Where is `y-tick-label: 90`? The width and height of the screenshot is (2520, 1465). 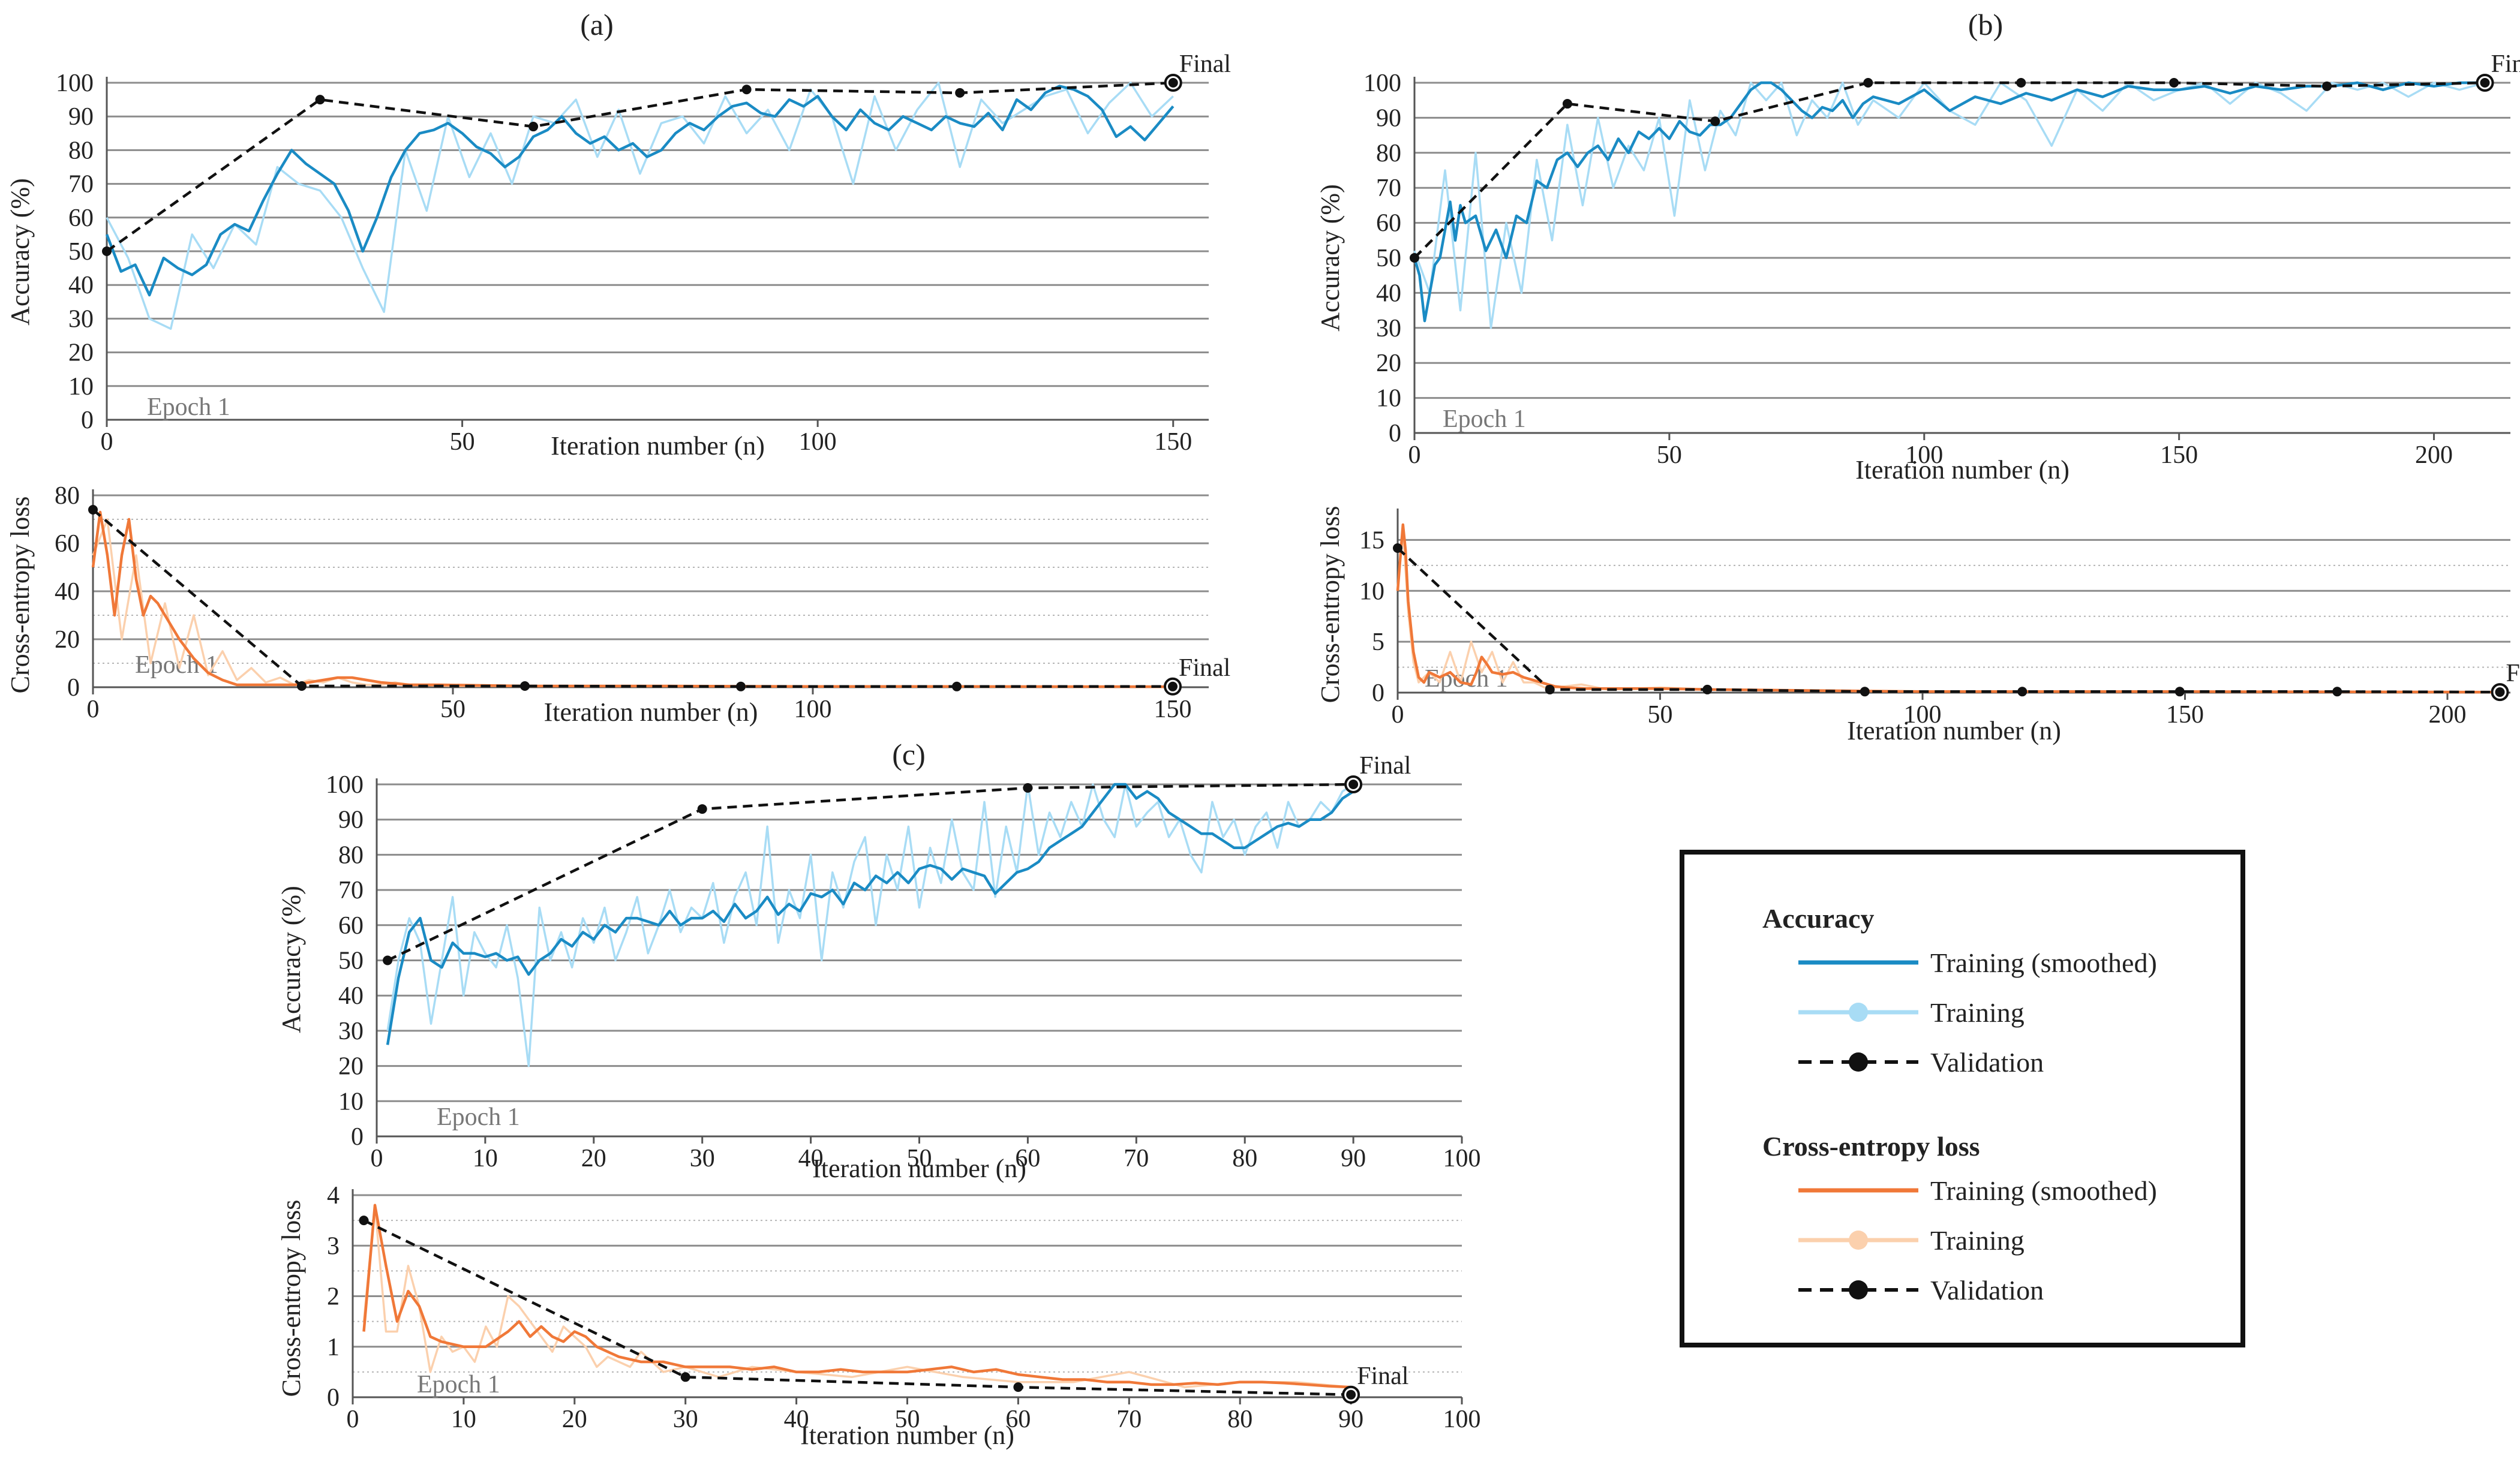
y-tick-label: 90 is located at coordinates (1388, 118).